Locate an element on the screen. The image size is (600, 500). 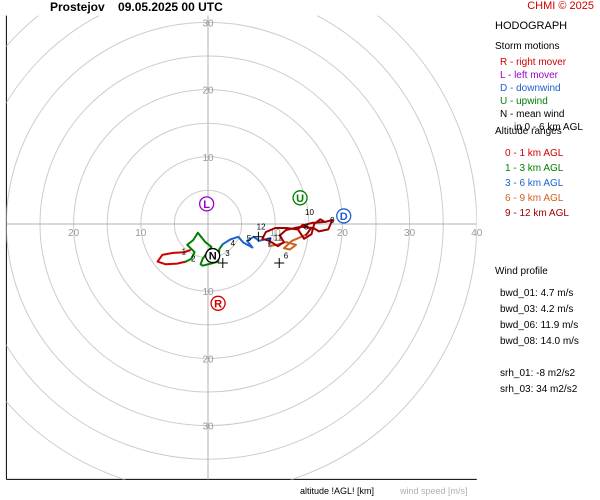
height-label: 1 is located at coordinates (184, 252).